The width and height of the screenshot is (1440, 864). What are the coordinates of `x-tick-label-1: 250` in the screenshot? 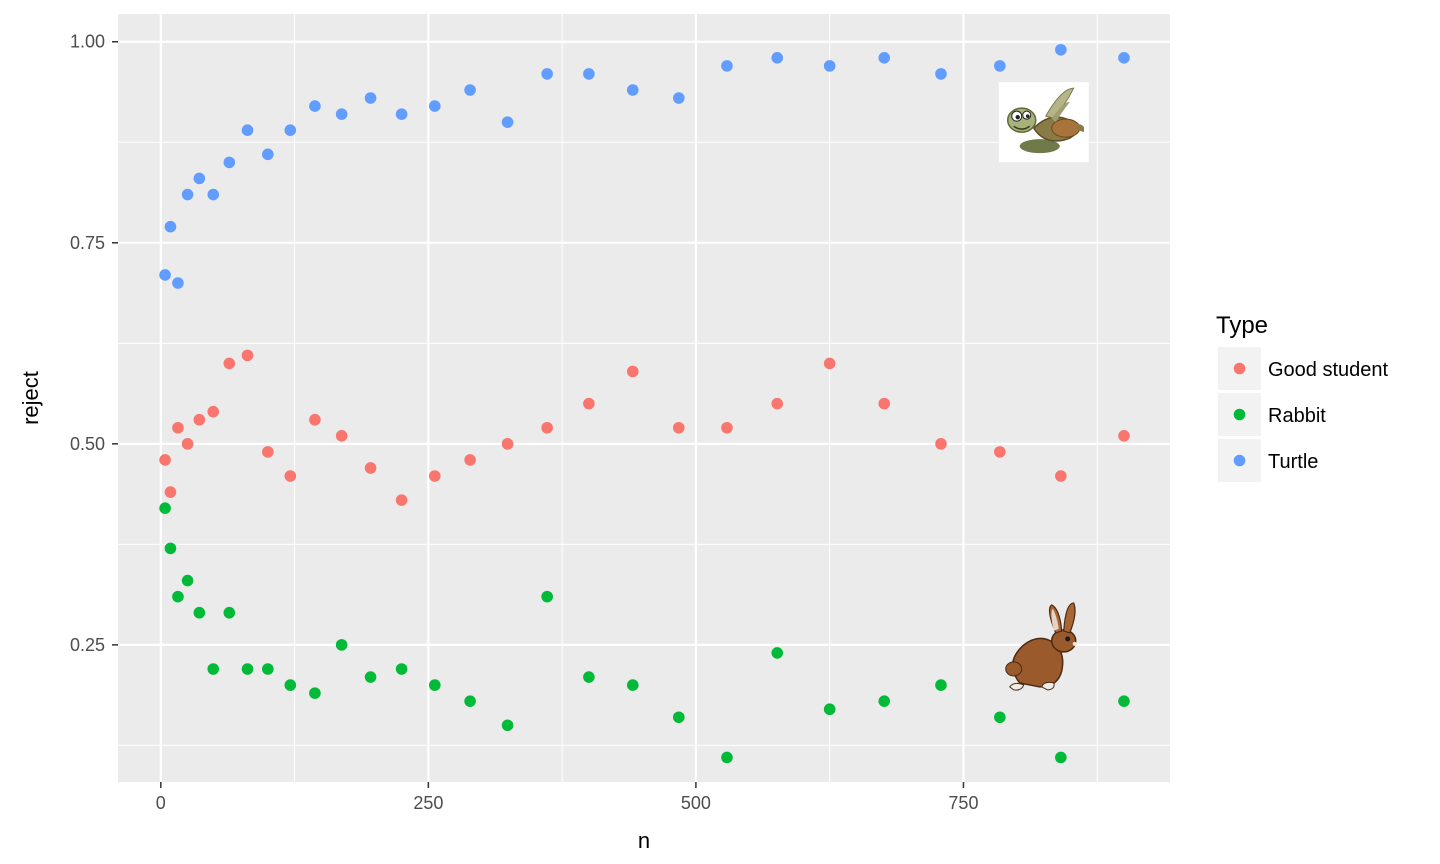 It's located at (428, 803).